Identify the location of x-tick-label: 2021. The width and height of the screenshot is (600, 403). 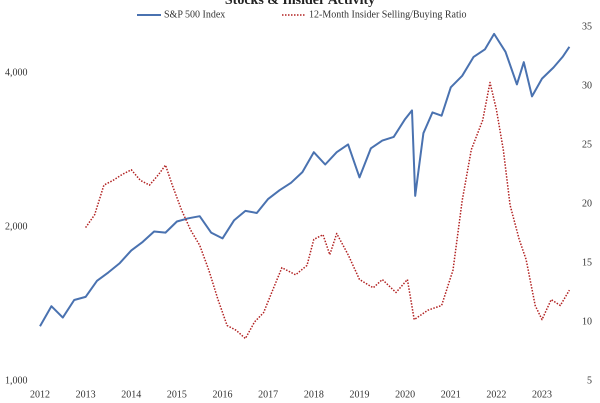
(451, 394).